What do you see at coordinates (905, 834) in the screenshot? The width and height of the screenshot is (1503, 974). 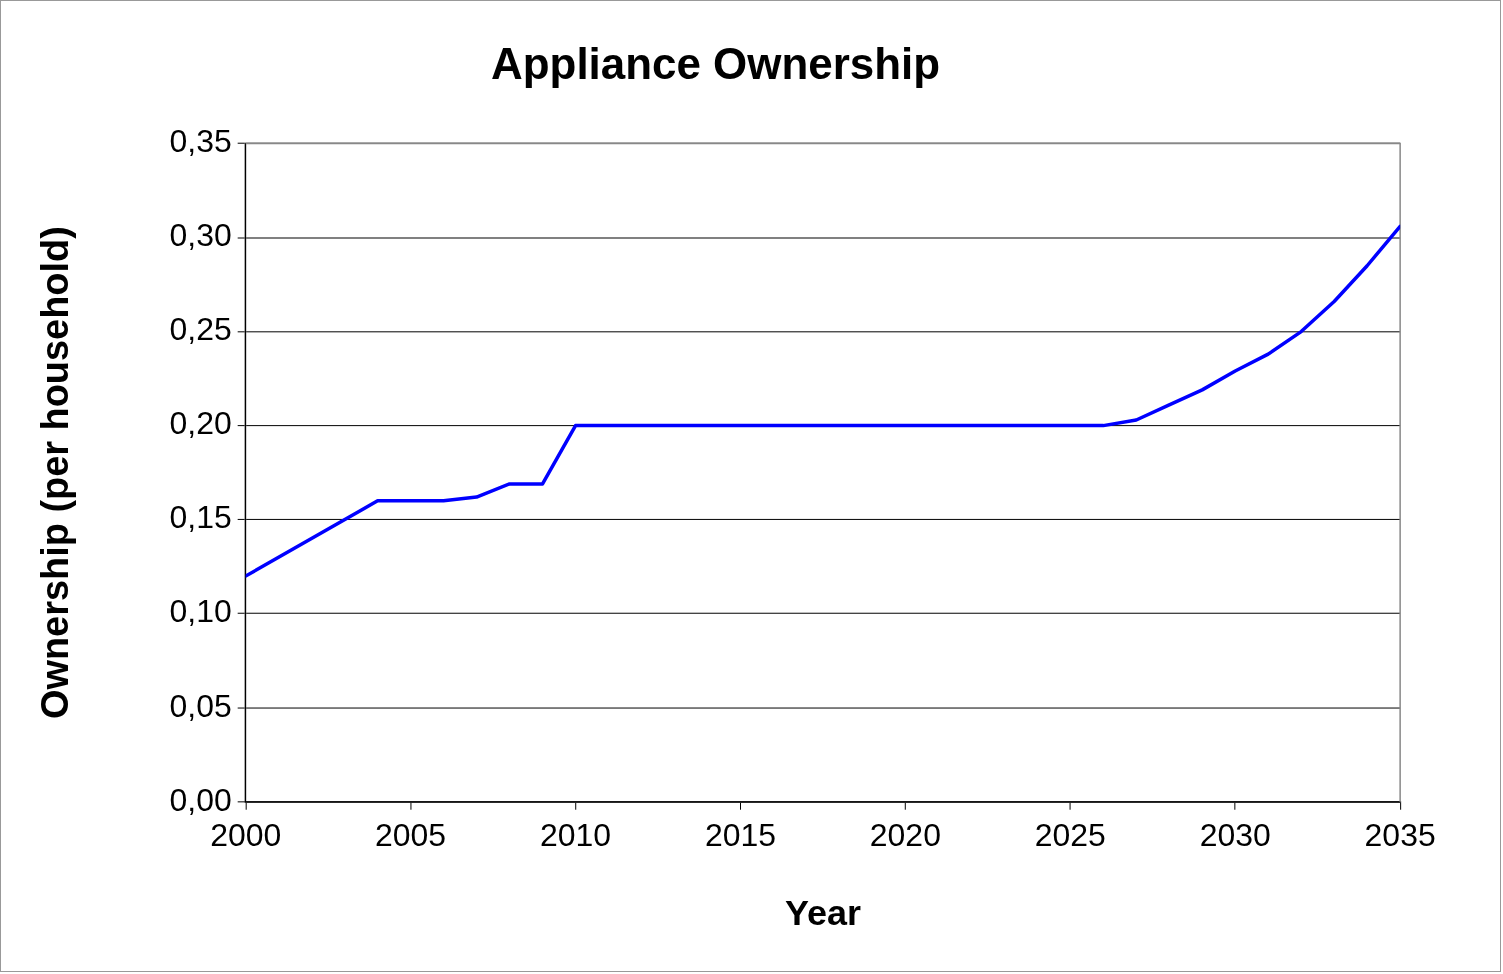 I see `x-tick-label: 2020` at bounding box center [905, 834].